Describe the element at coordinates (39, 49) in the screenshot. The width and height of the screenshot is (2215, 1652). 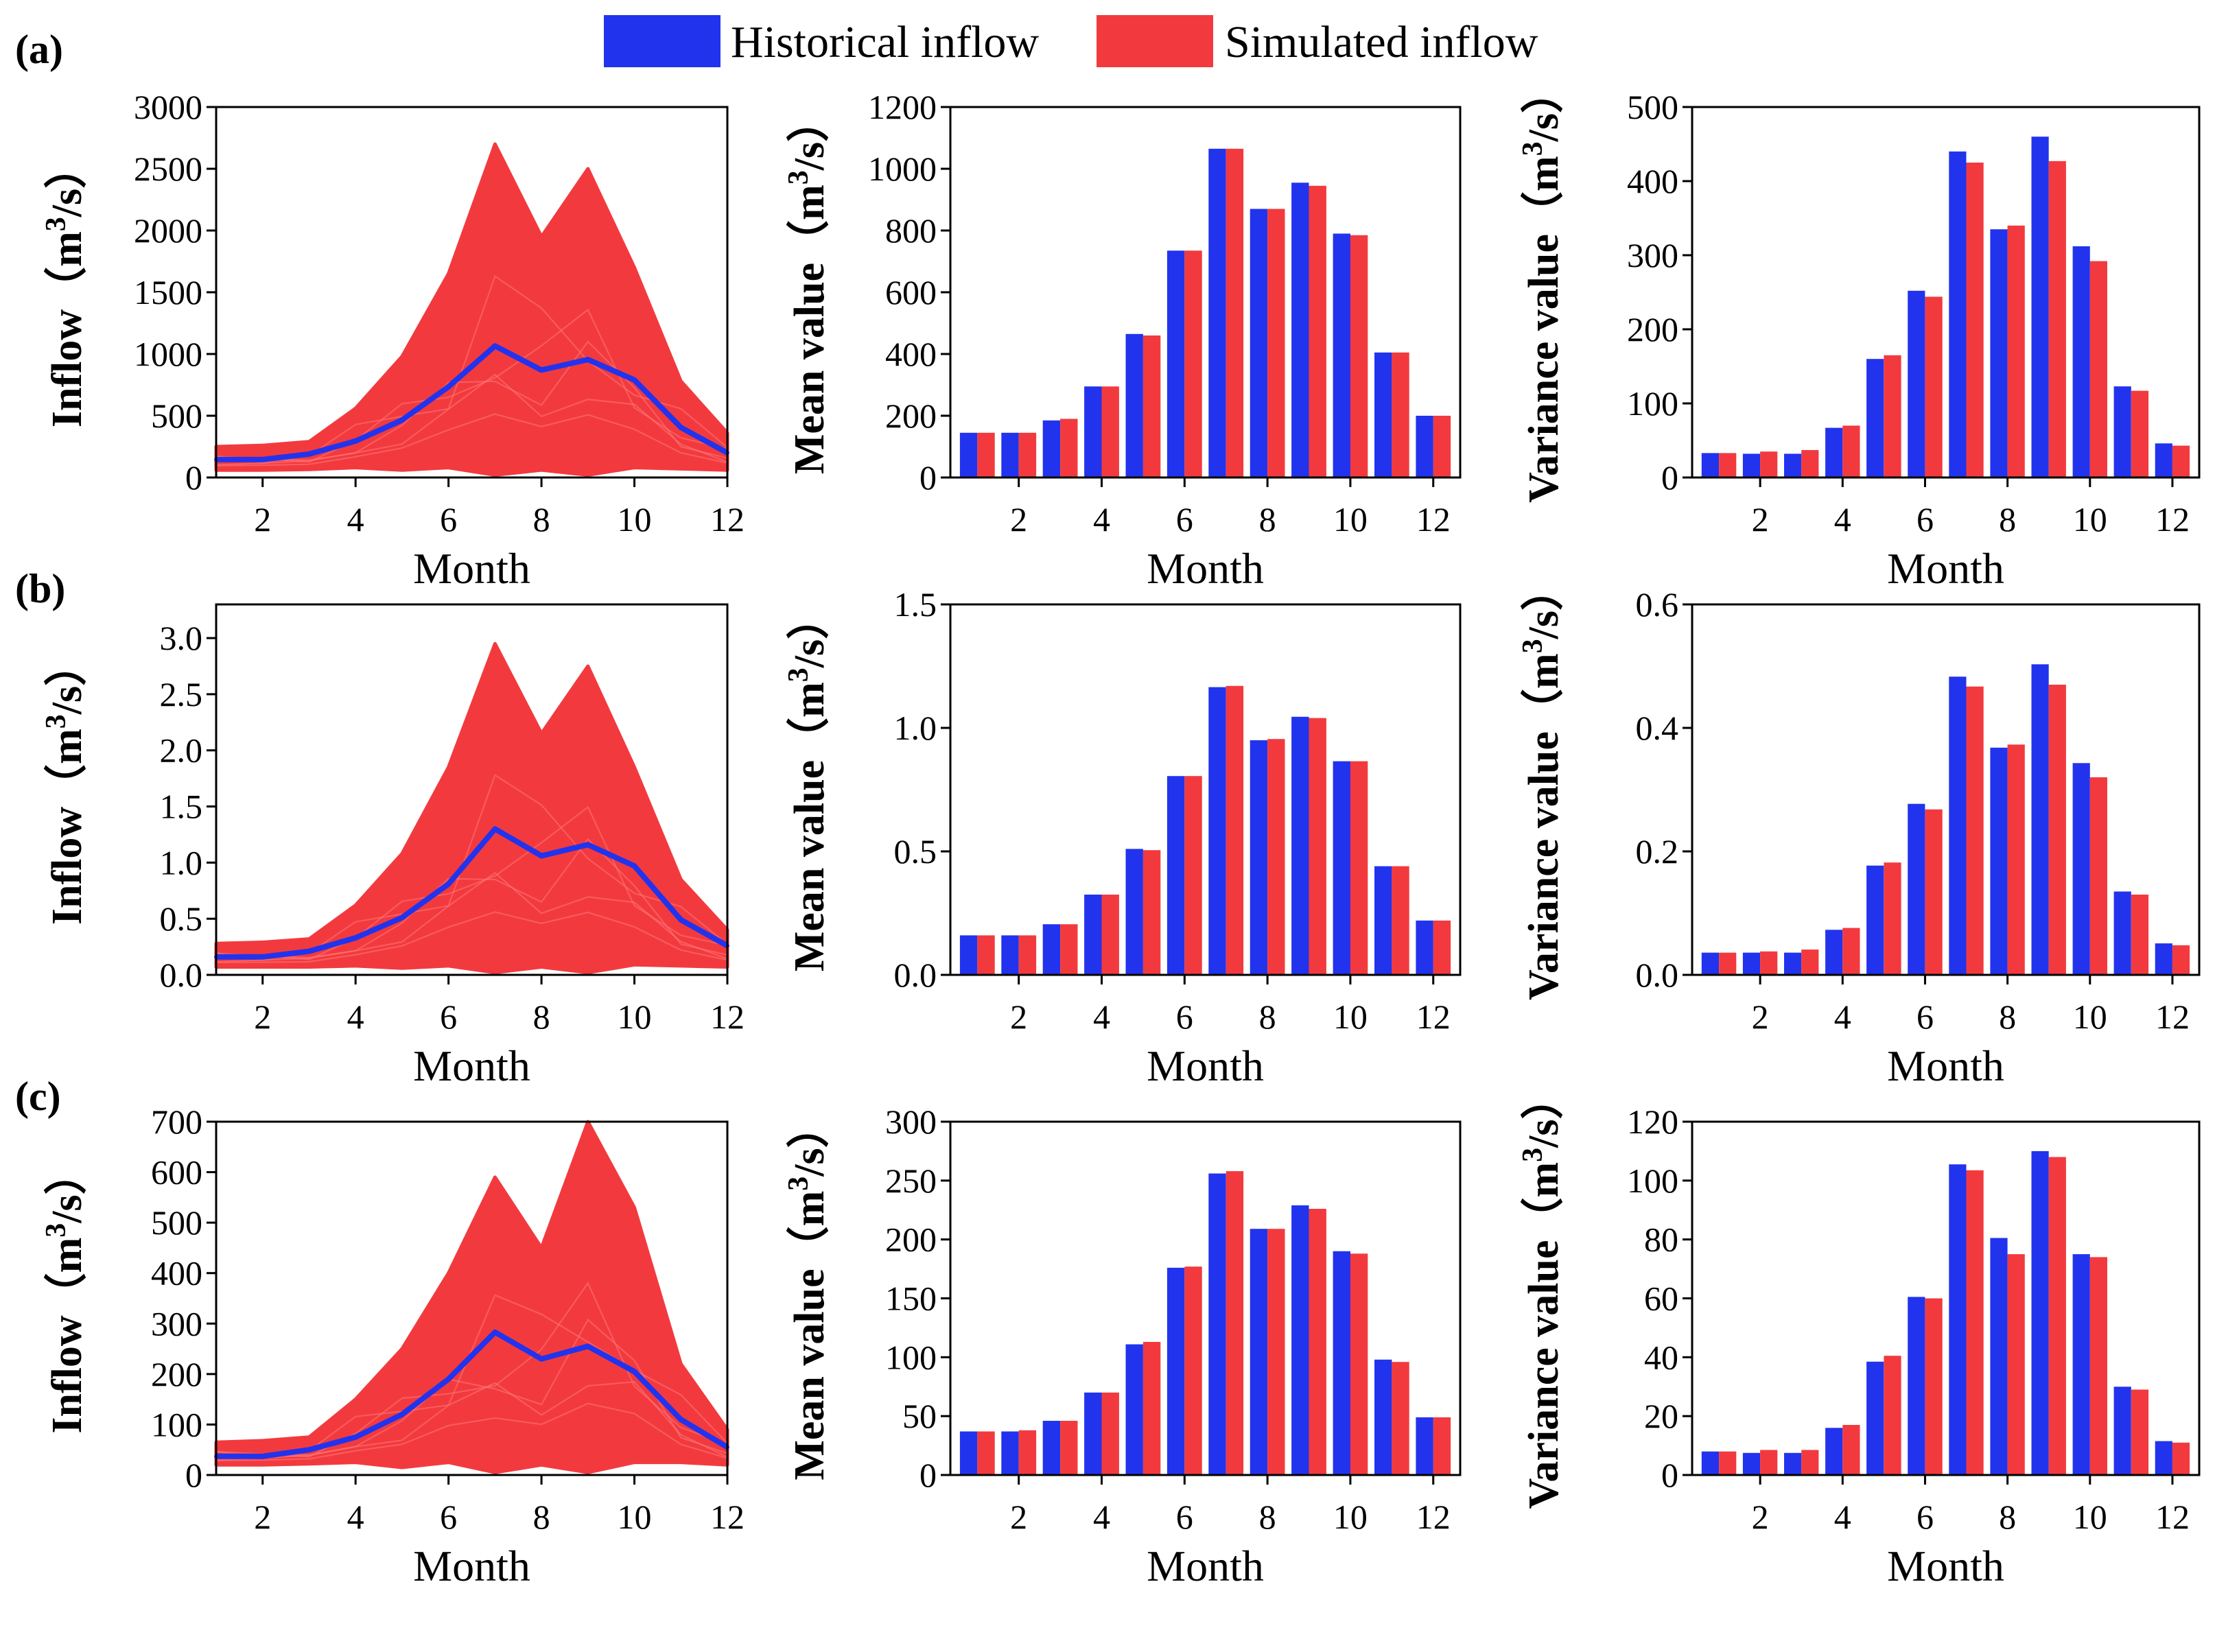
I see `panel-label-a: (a)` at that location.